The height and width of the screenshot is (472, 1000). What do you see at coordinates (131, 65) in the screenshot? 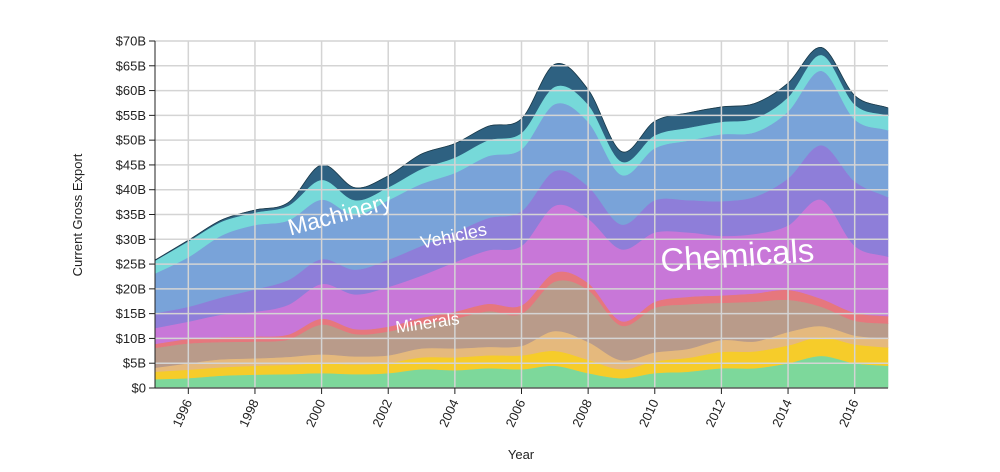
I see `y-tick-label: $65B` at bounding box center [131, 65].